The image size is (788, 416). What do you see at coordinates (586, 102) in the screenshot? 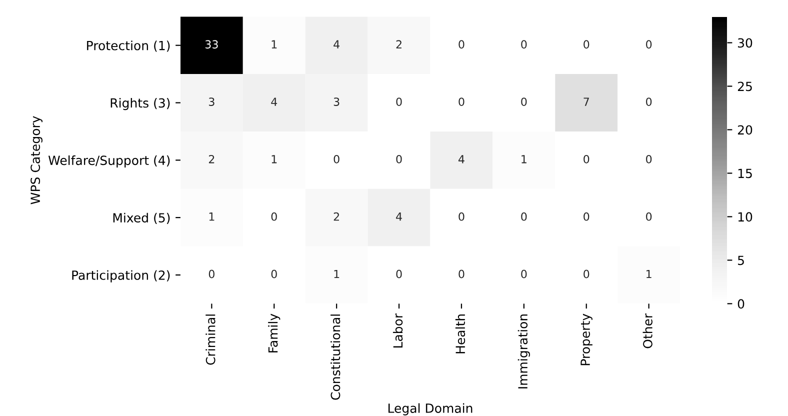
I see `data-label: 7` at bounding box center [586, 102].